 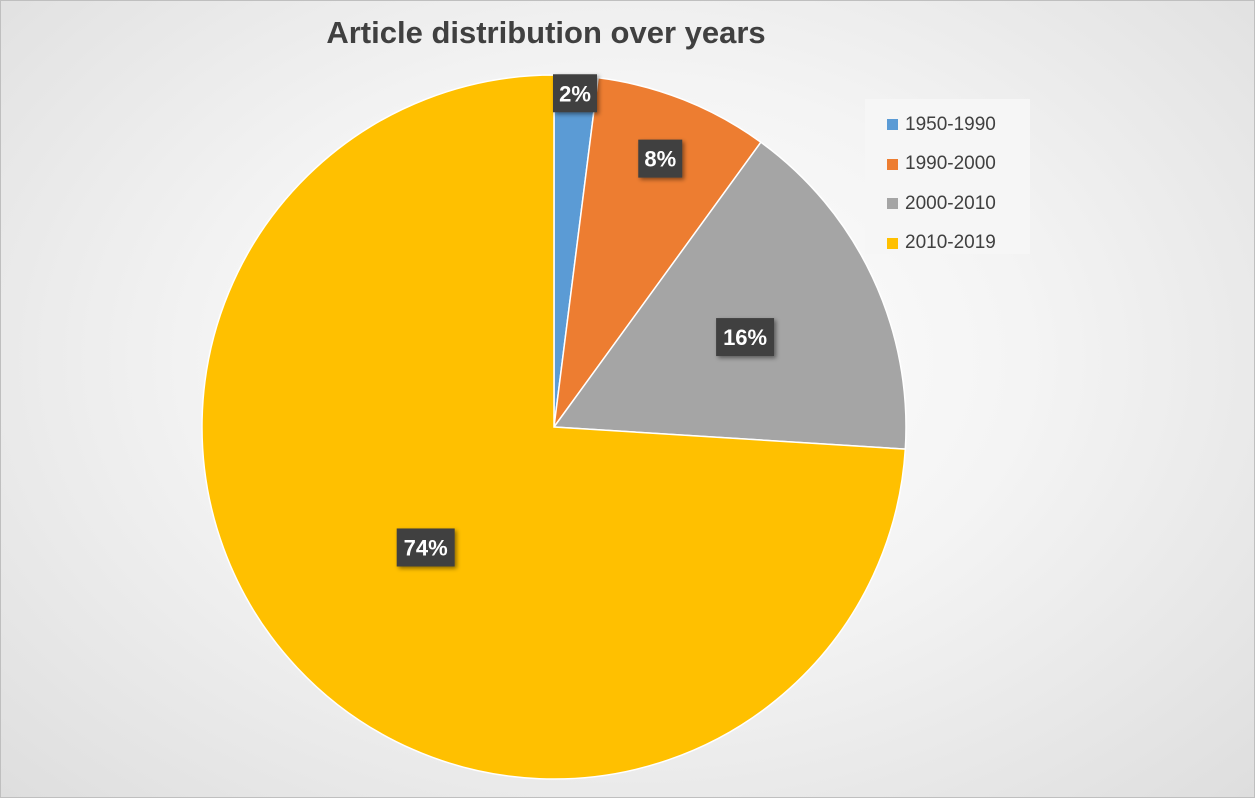 I want to click on legend-label: 2010-2019, so click(x=950, y=243).